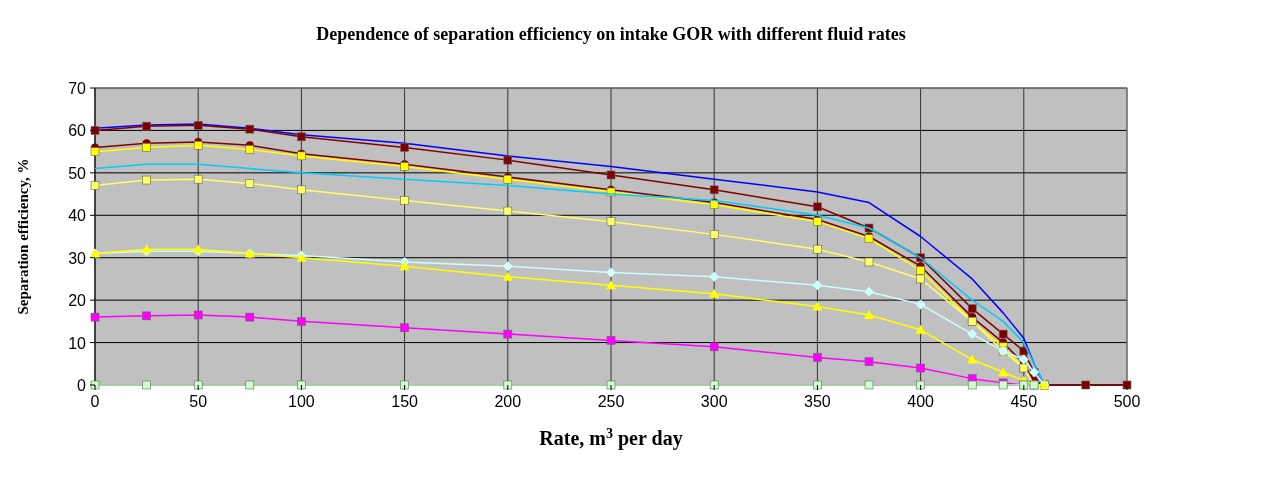 This screenshot has height=477, width=1270. I want to click on x-tick-label: 300, so click(714, 401).